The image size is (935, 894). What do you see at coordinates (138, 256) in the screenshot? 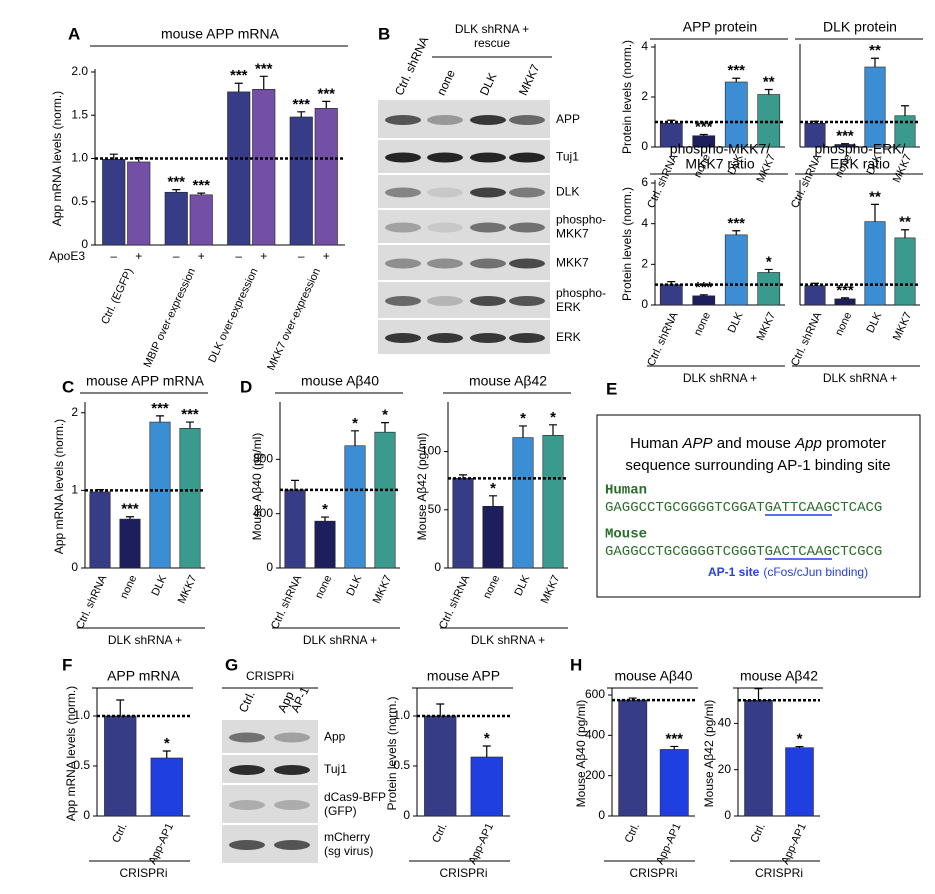
I see `series-name: +` at bounding box center [138, 256].